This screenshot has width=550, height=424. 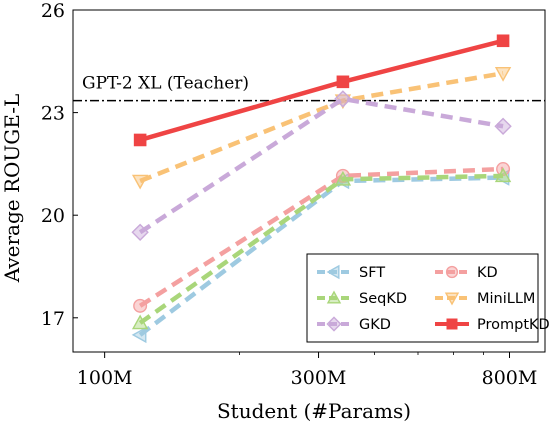 What do you see at coordinates (319, 378) in the screenshot?
I see `x-tick-label: 300M` at bounding box center [319, 378].